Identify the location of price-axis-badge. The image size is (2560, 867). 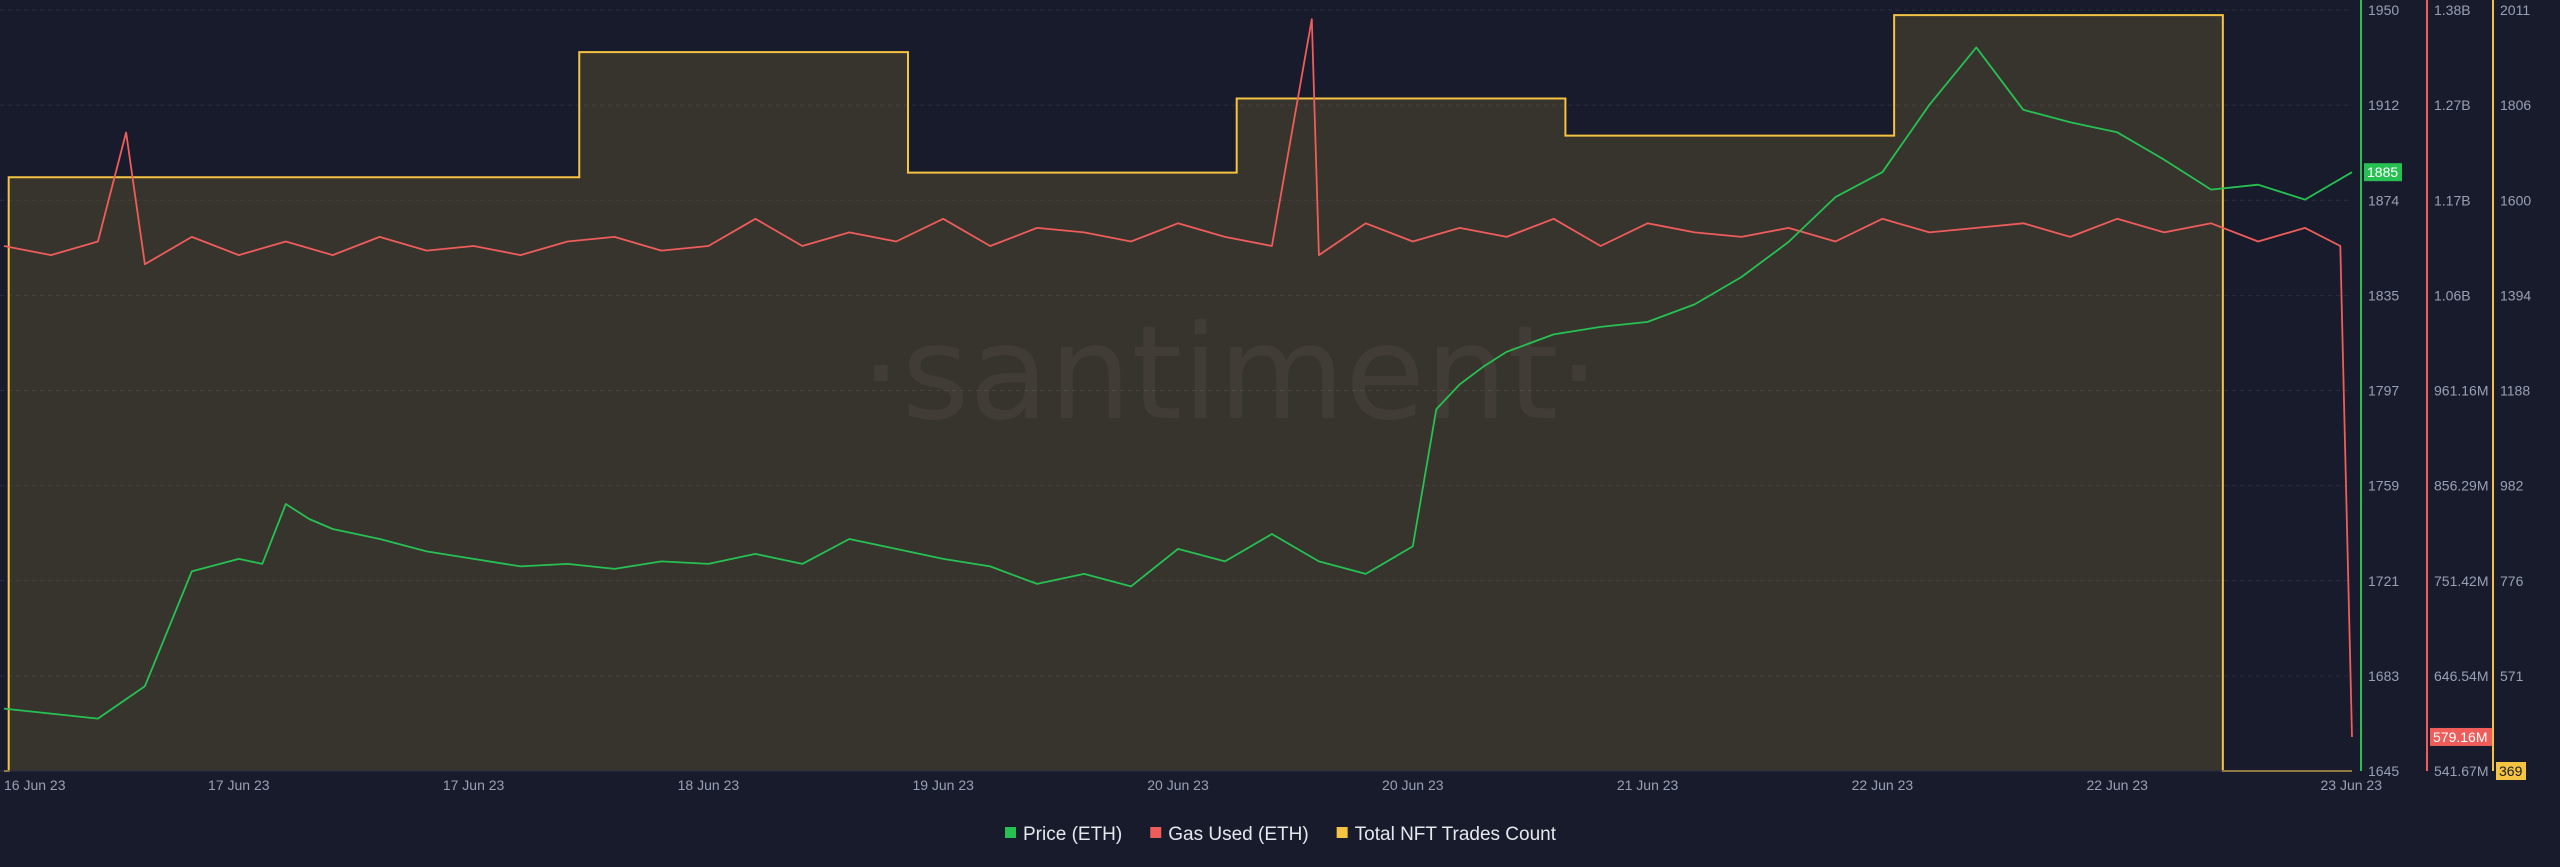
(2383, 172).